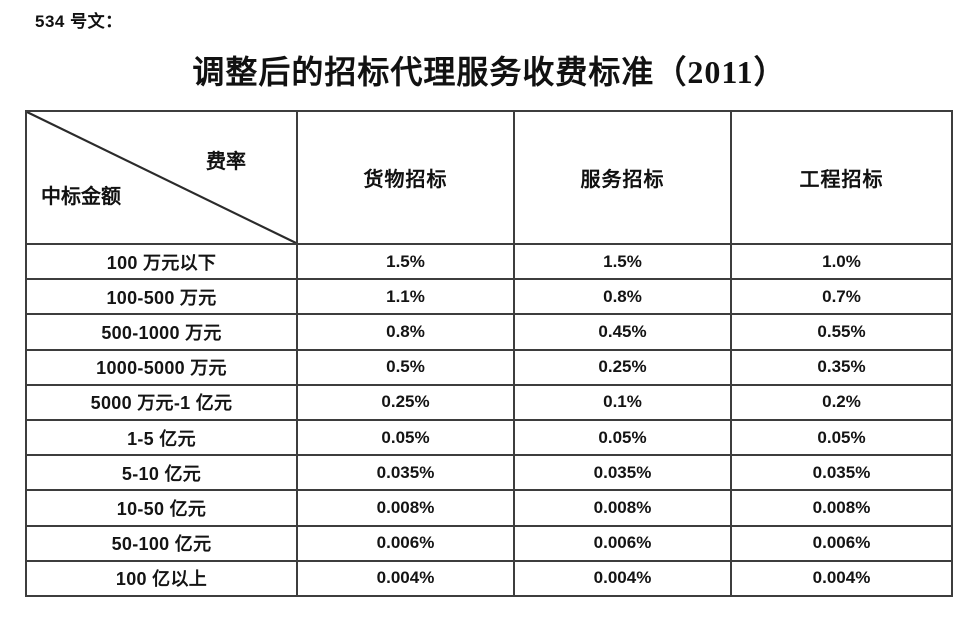 The height and width of the screenshot is (629, 979). Describe the element at coordinates (841, 332) in the screenshot. I see `rate-cell: 0.55%` at that location.